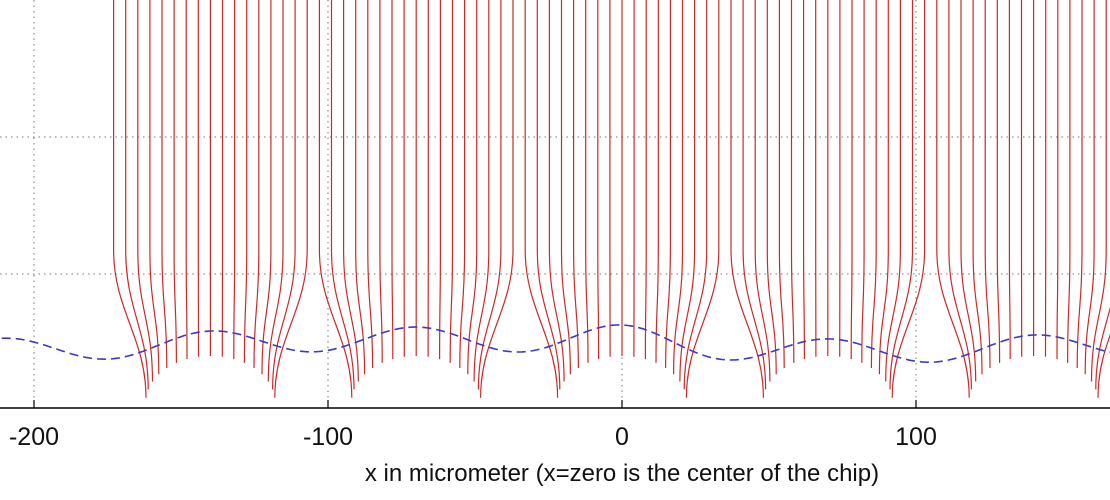 This screenshot has height=500, width=1110. I want to click on boundary-line, so click(555, 343).